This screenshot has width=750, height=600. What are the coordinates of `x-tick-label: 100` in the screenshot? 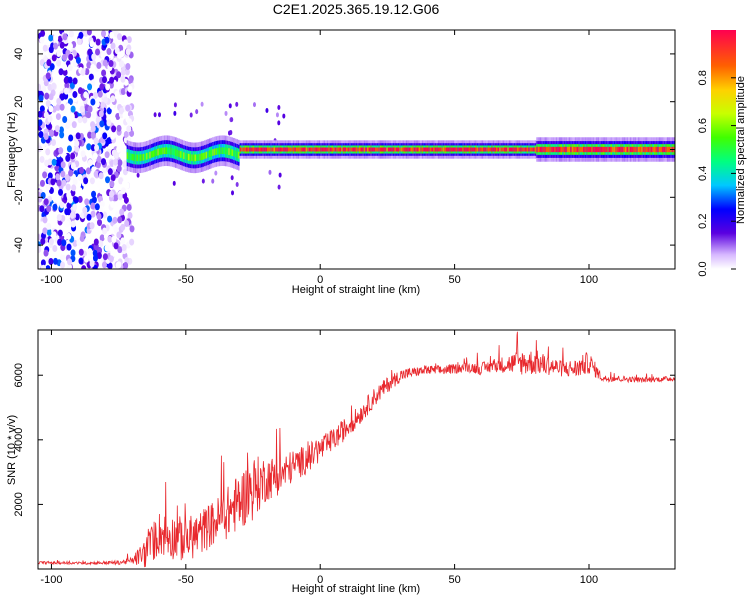 It's located at (589, 580).